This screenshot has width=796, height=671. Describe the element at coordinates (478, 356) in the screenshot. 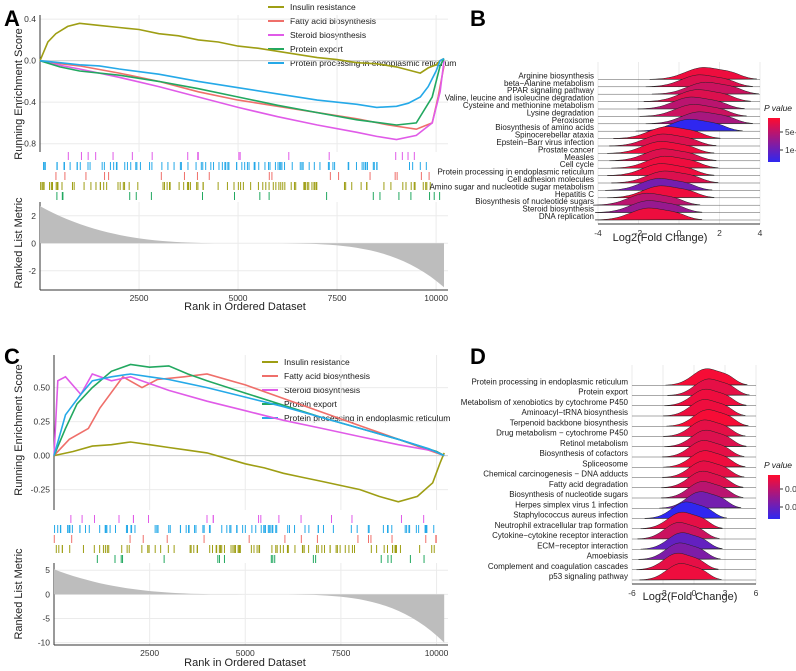

I see `panel-label-d: D` at that location.